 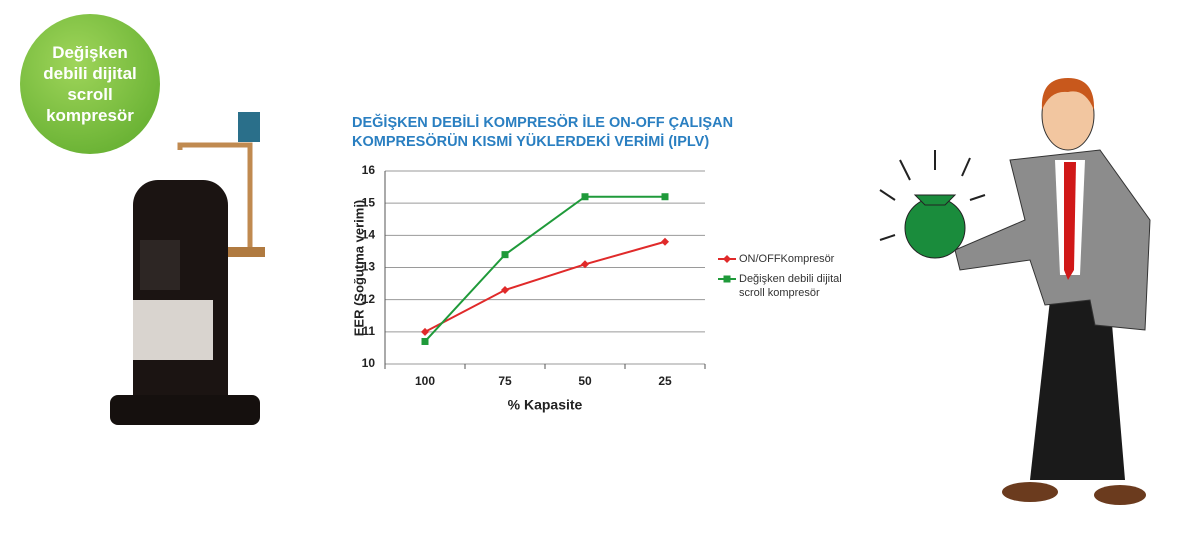 I want to click on y-tick-label: 15, so click(x=369, y=202).